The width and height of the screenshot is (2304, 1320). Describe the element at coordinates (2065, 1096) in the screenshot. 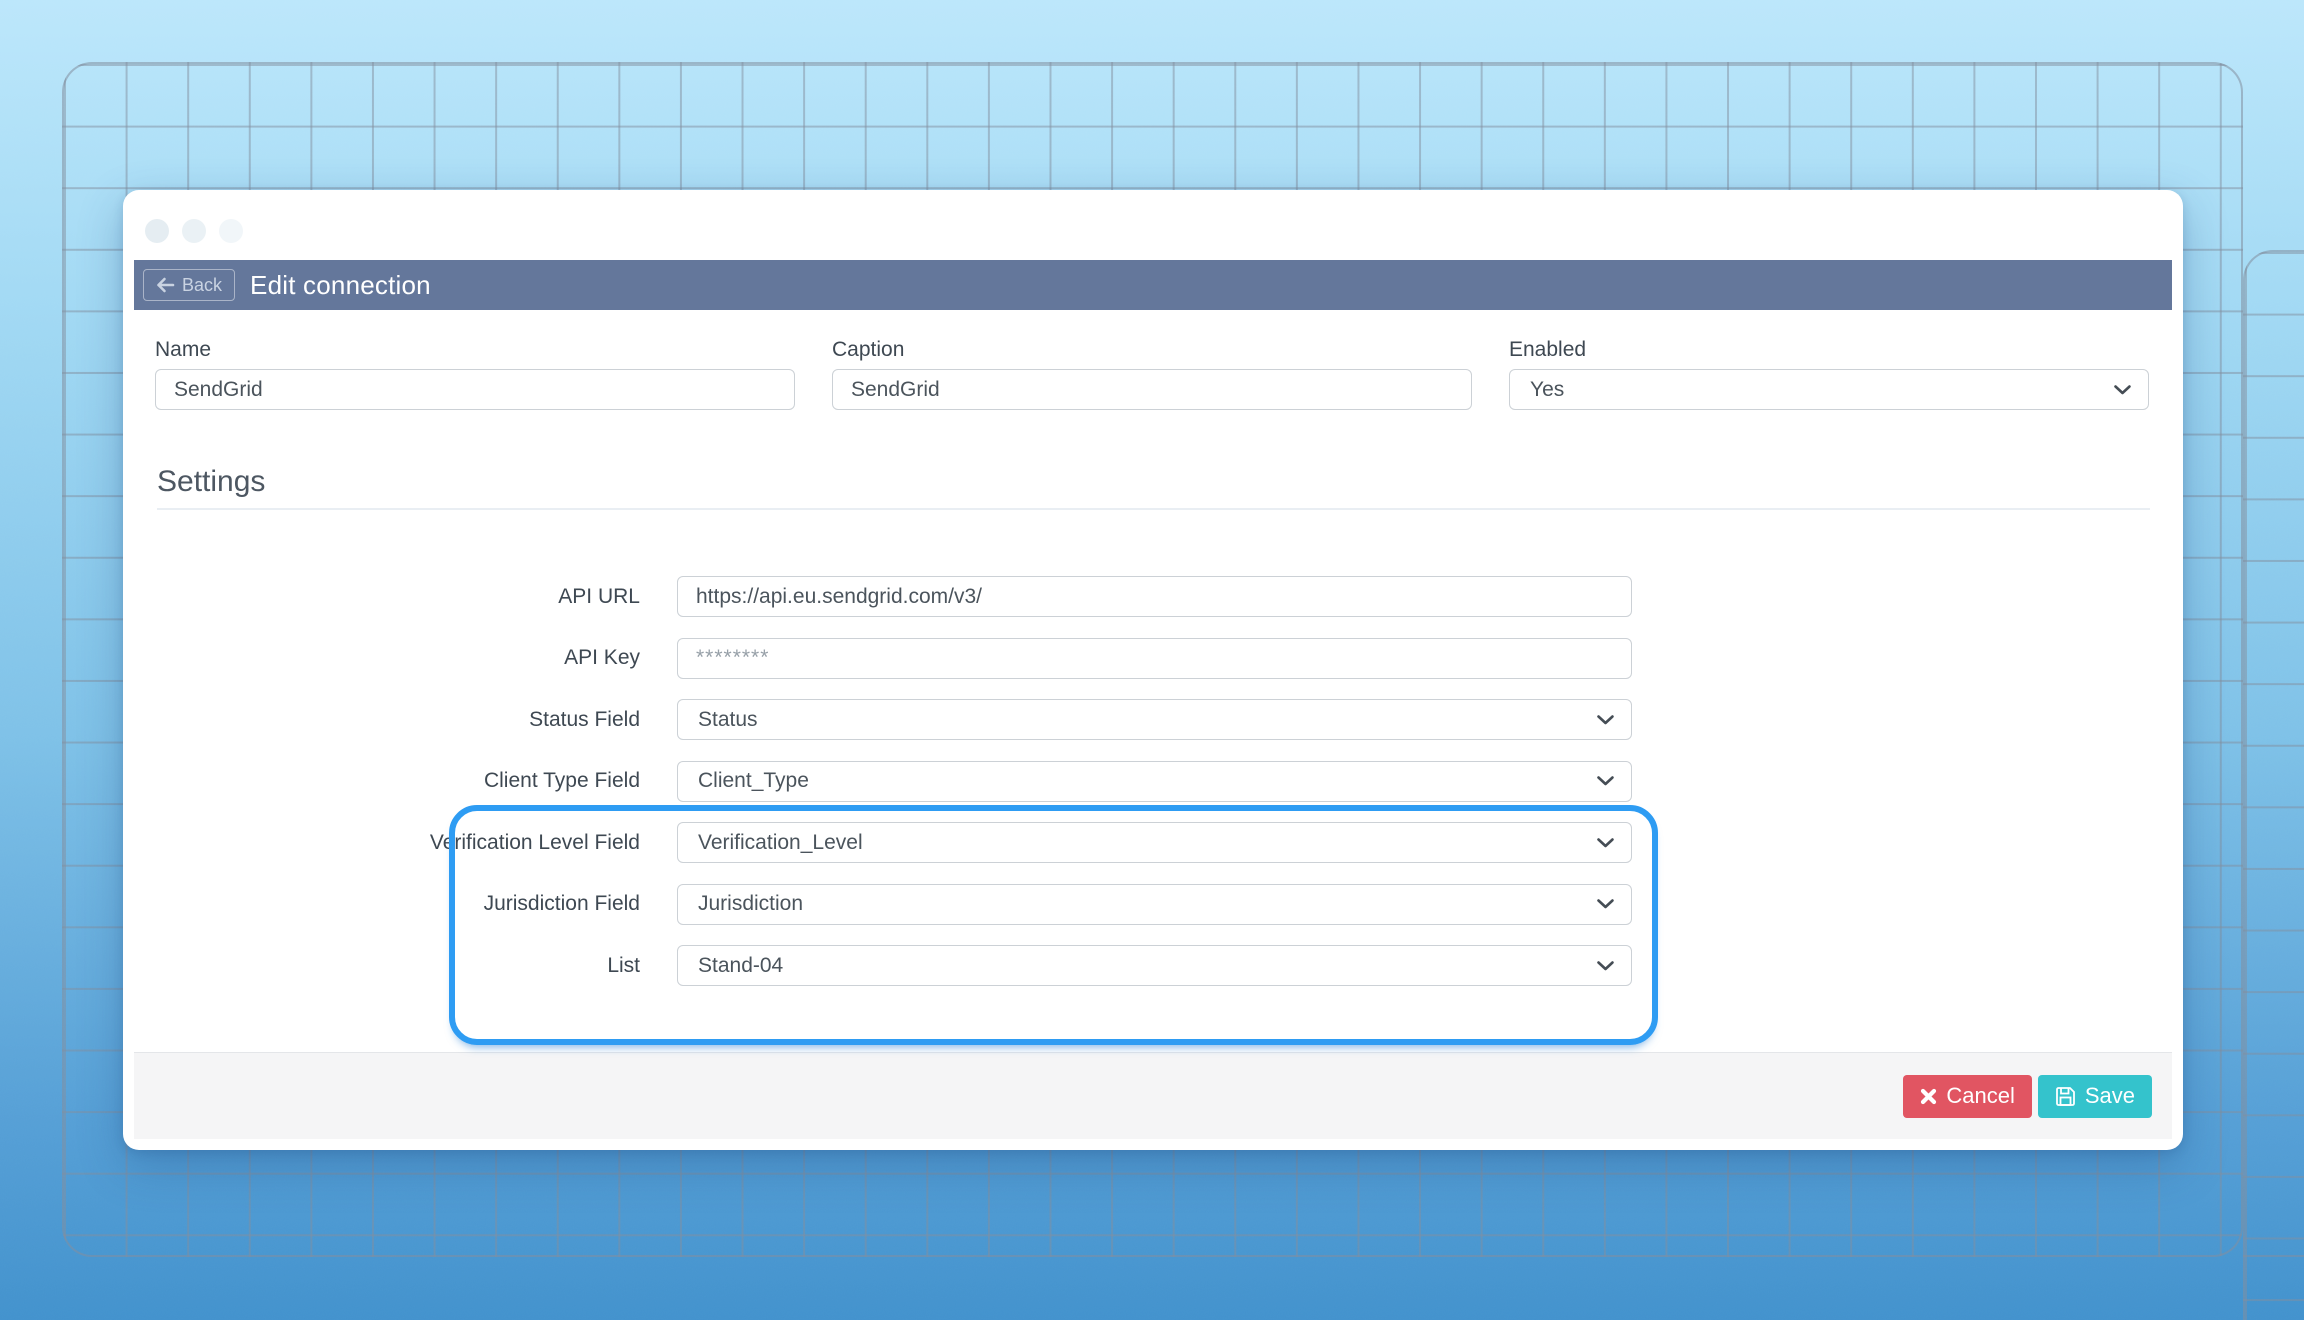

I see `save-floppy-icon` at that location.